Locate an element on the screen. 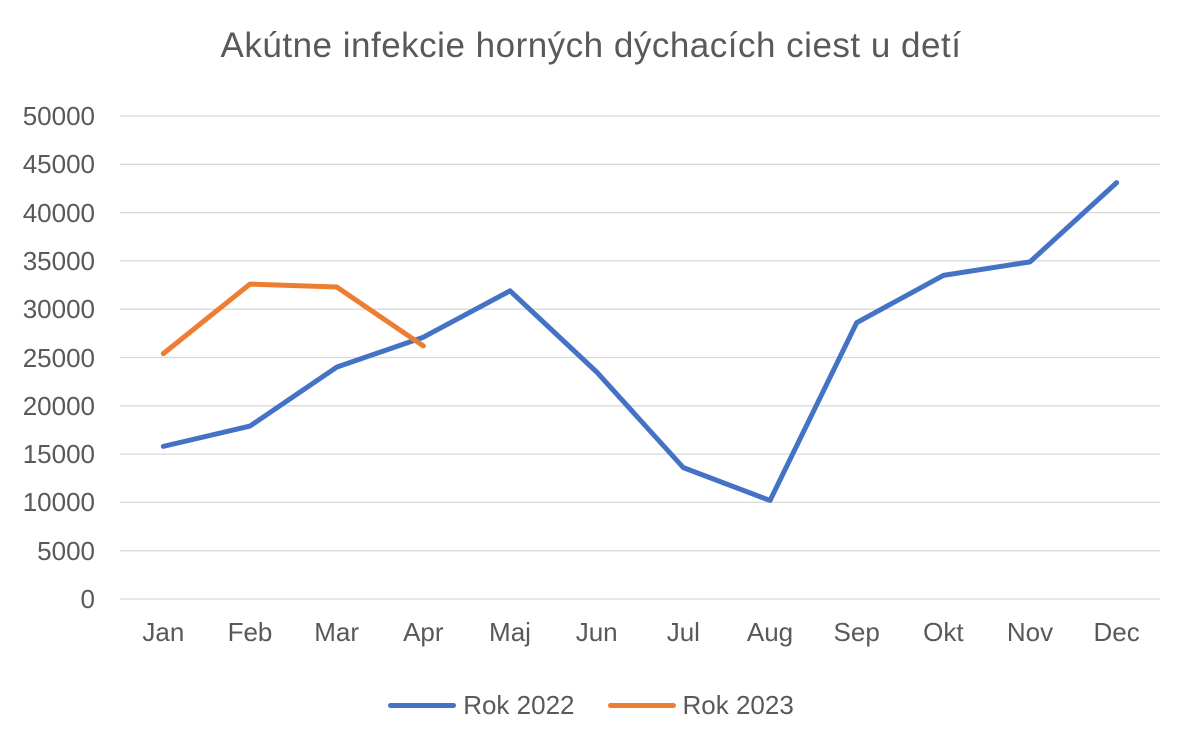  y-tick-label-35000: 35000 is located at coordinates (58, 260).